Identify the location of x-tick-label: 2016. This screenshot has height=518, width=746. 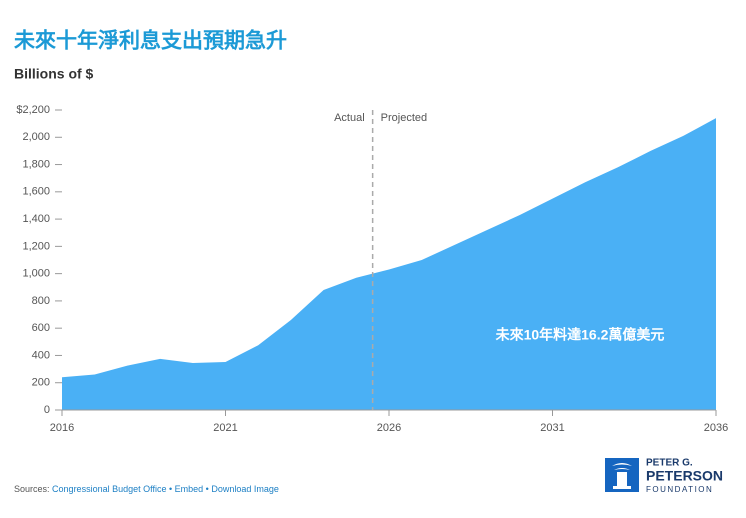
(62, 428).